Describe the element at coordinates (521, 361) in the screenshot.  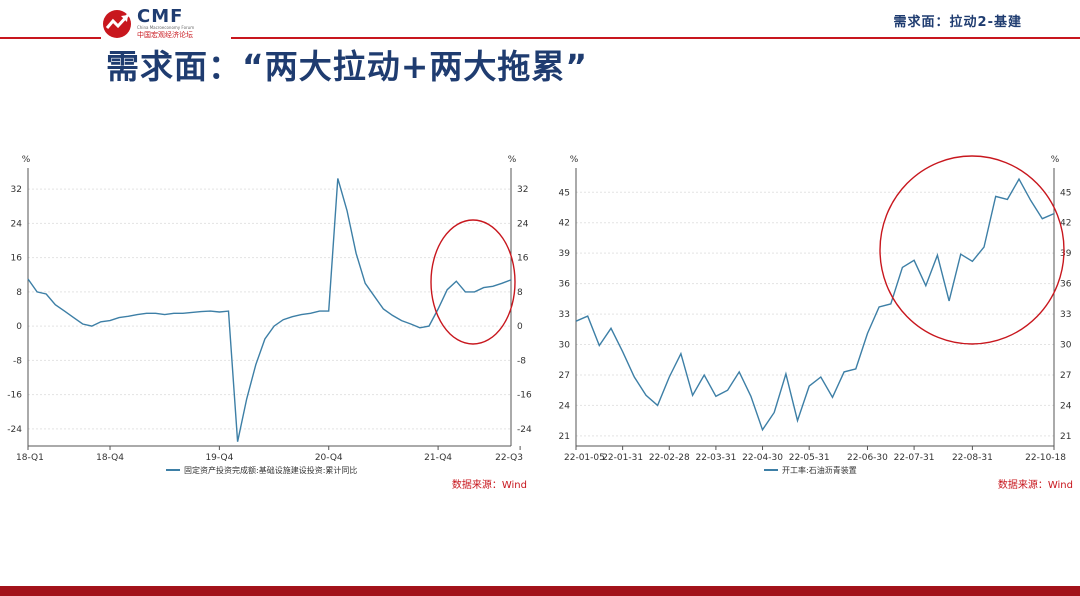
I see `y-tick-label-right: -8` at that location.